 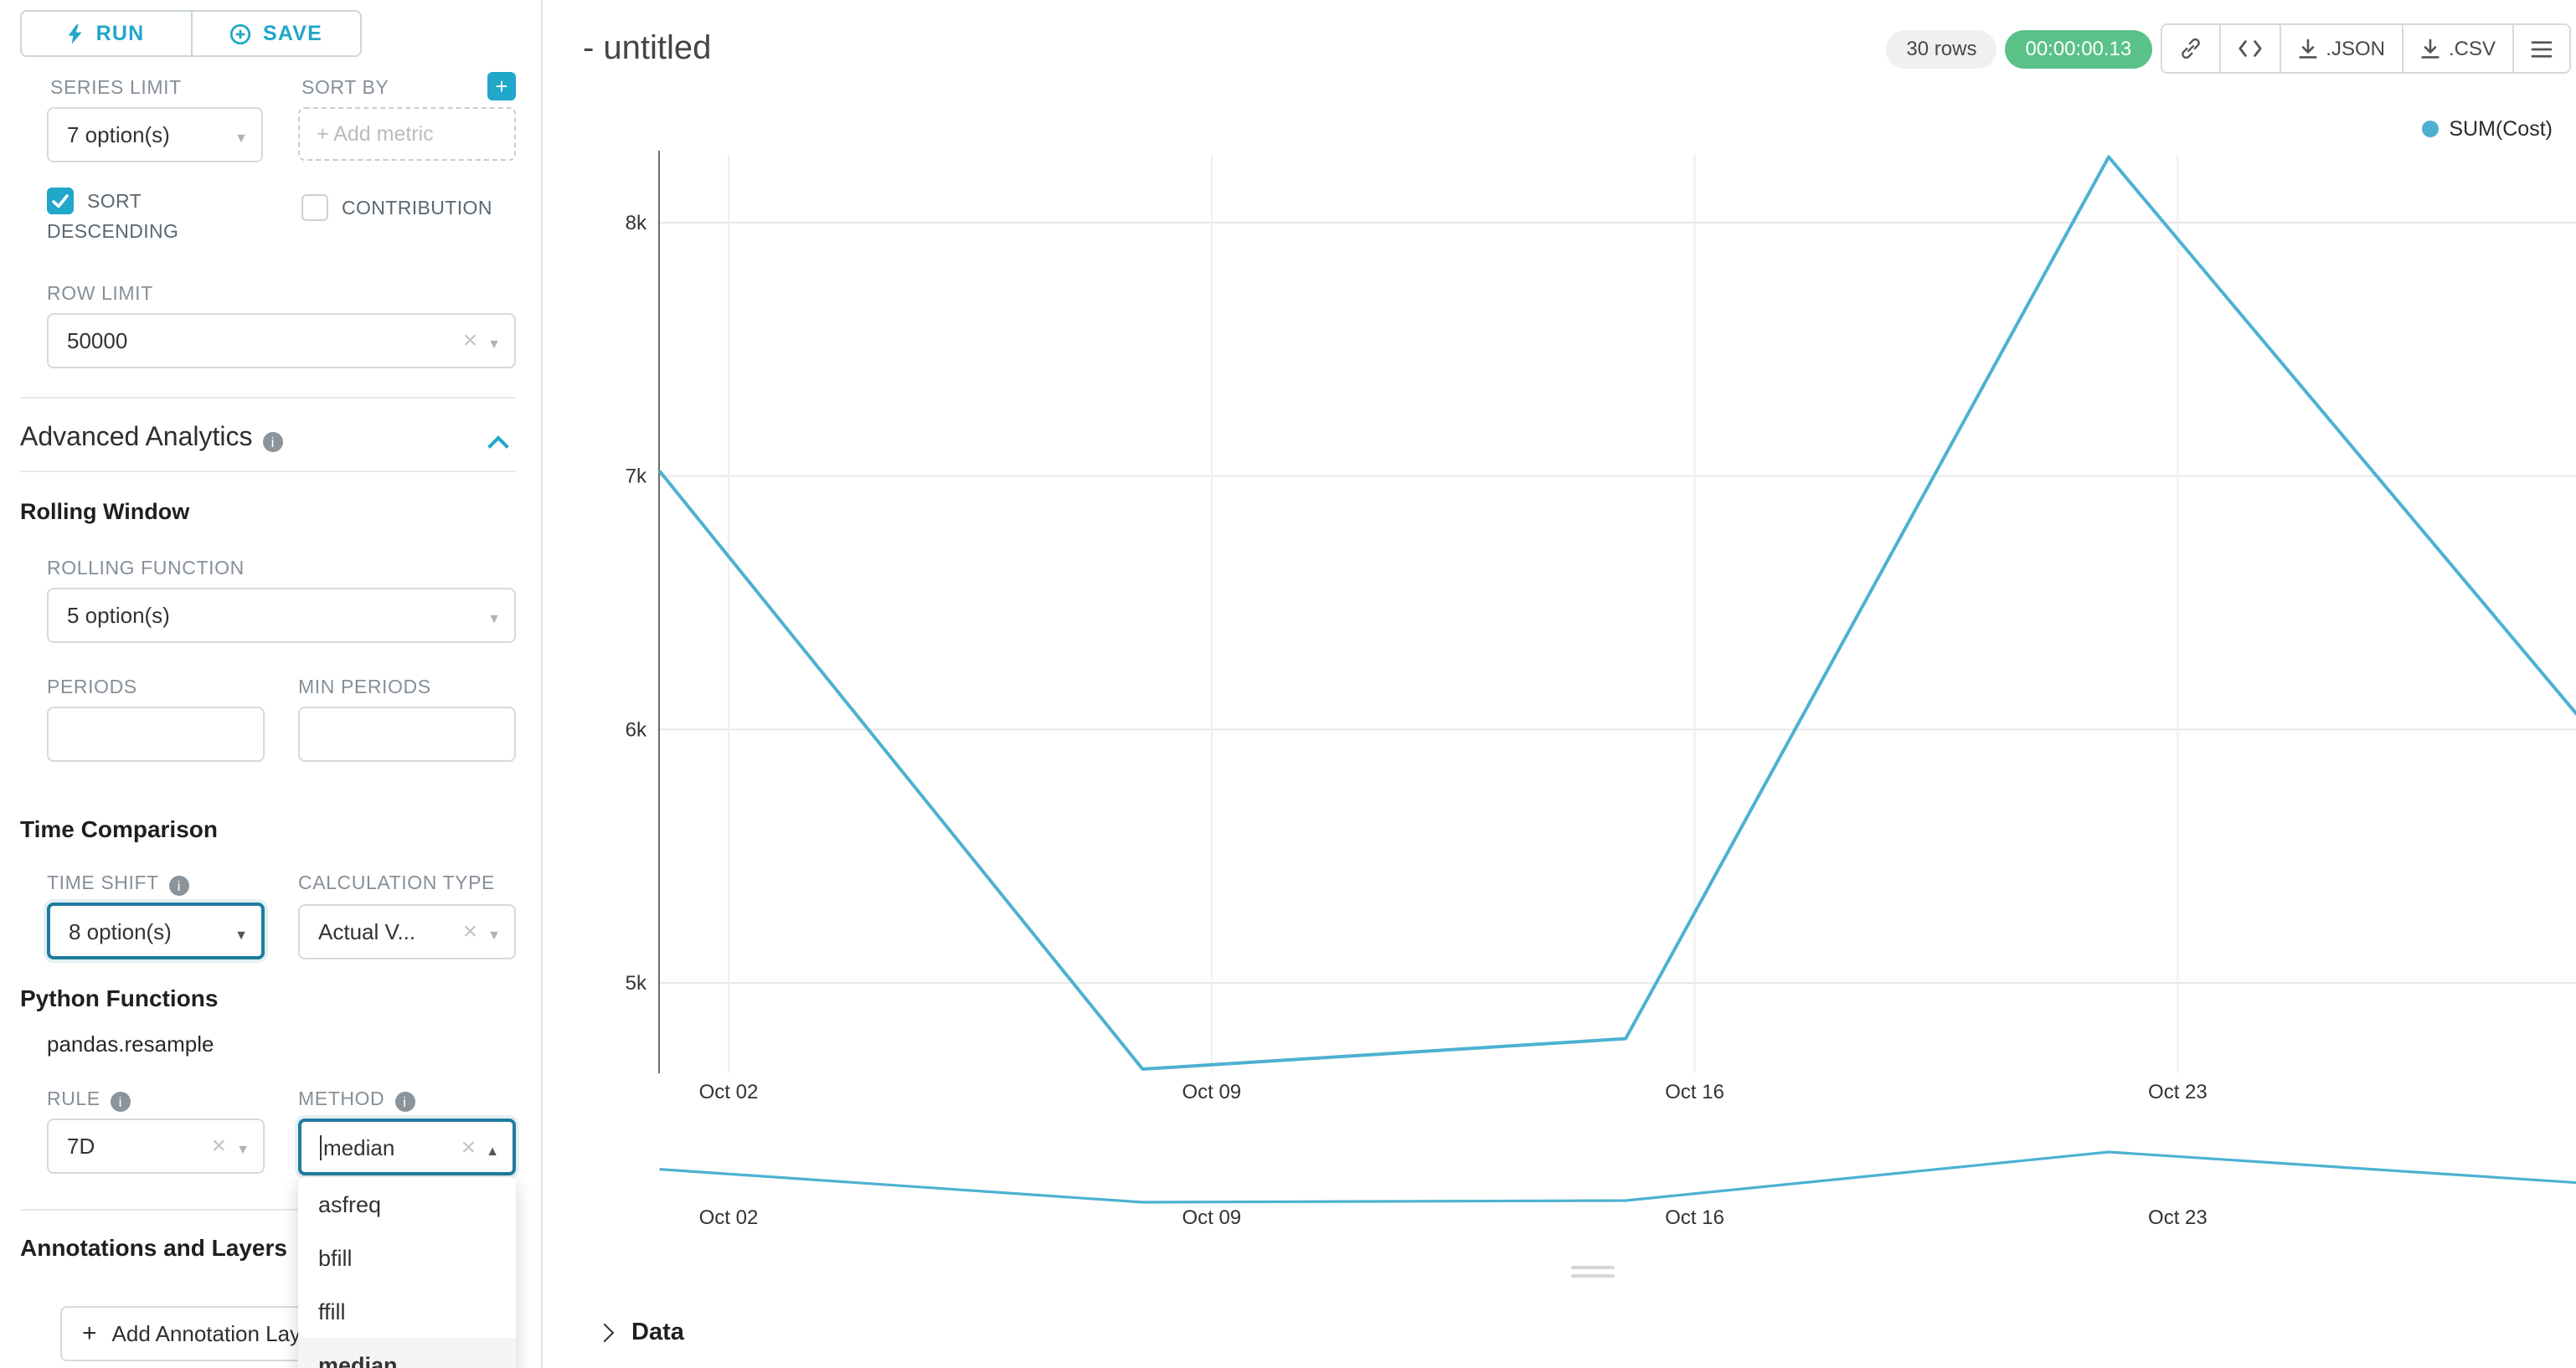 I want to click on svg-text: 8k, so click(x=636, y=223).